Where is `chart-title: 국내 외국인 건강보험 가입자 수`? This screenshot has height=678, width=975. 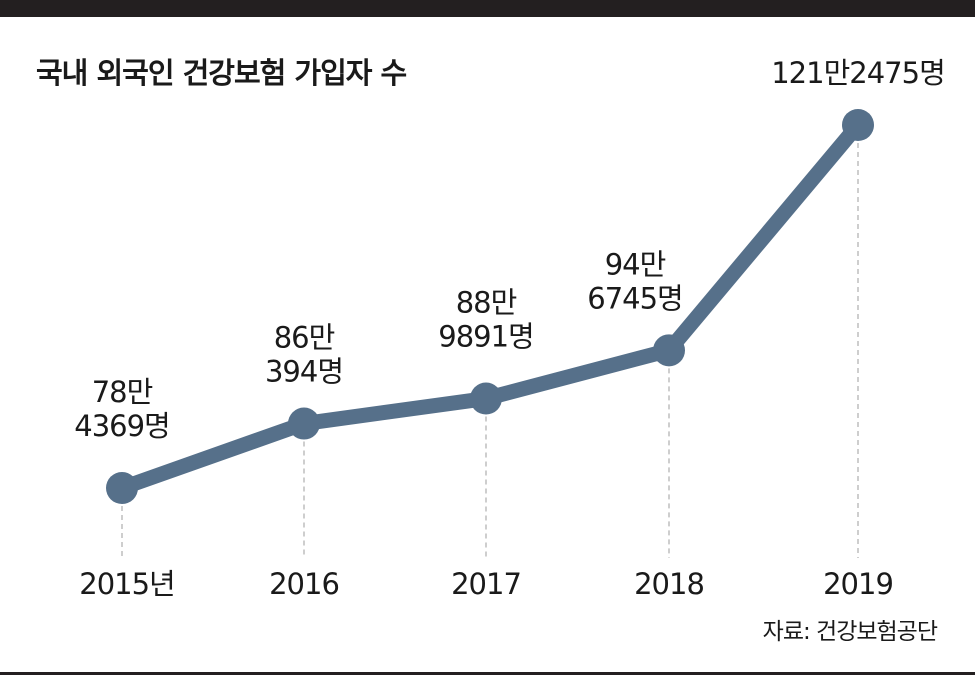 chart-title: 국내 외국인 건강보험 가입자 수 is located at coordinates (221, 73).